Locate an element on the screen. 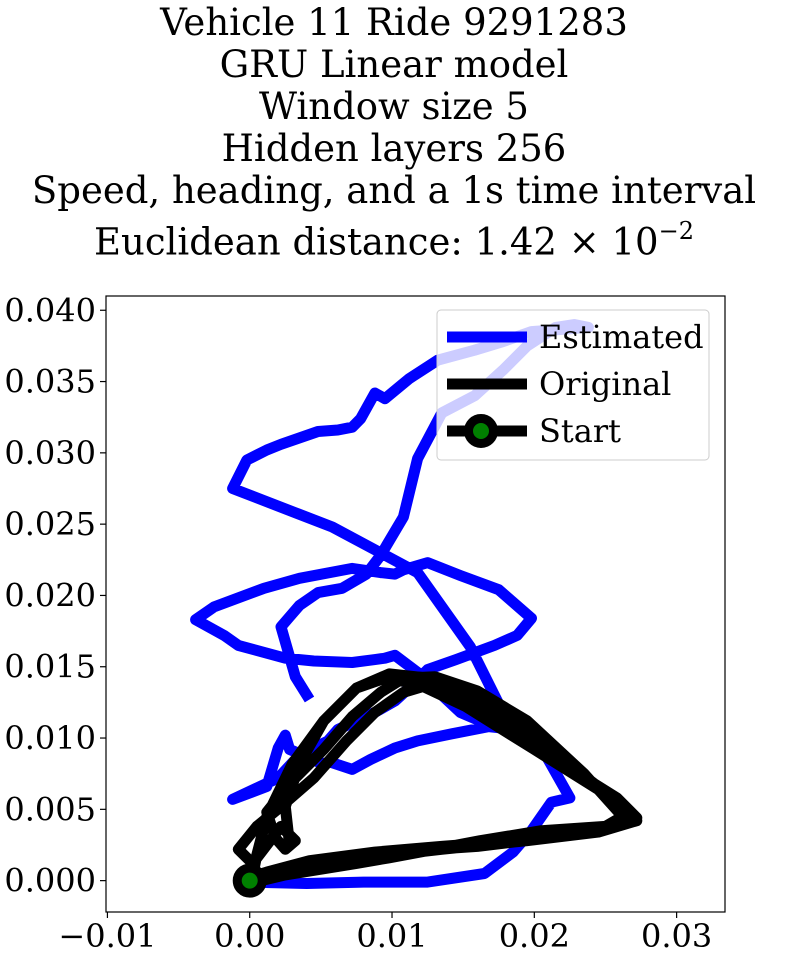 The width and height of the screenshot is (788, 958). legend-box is located at coordinates (573, 385).